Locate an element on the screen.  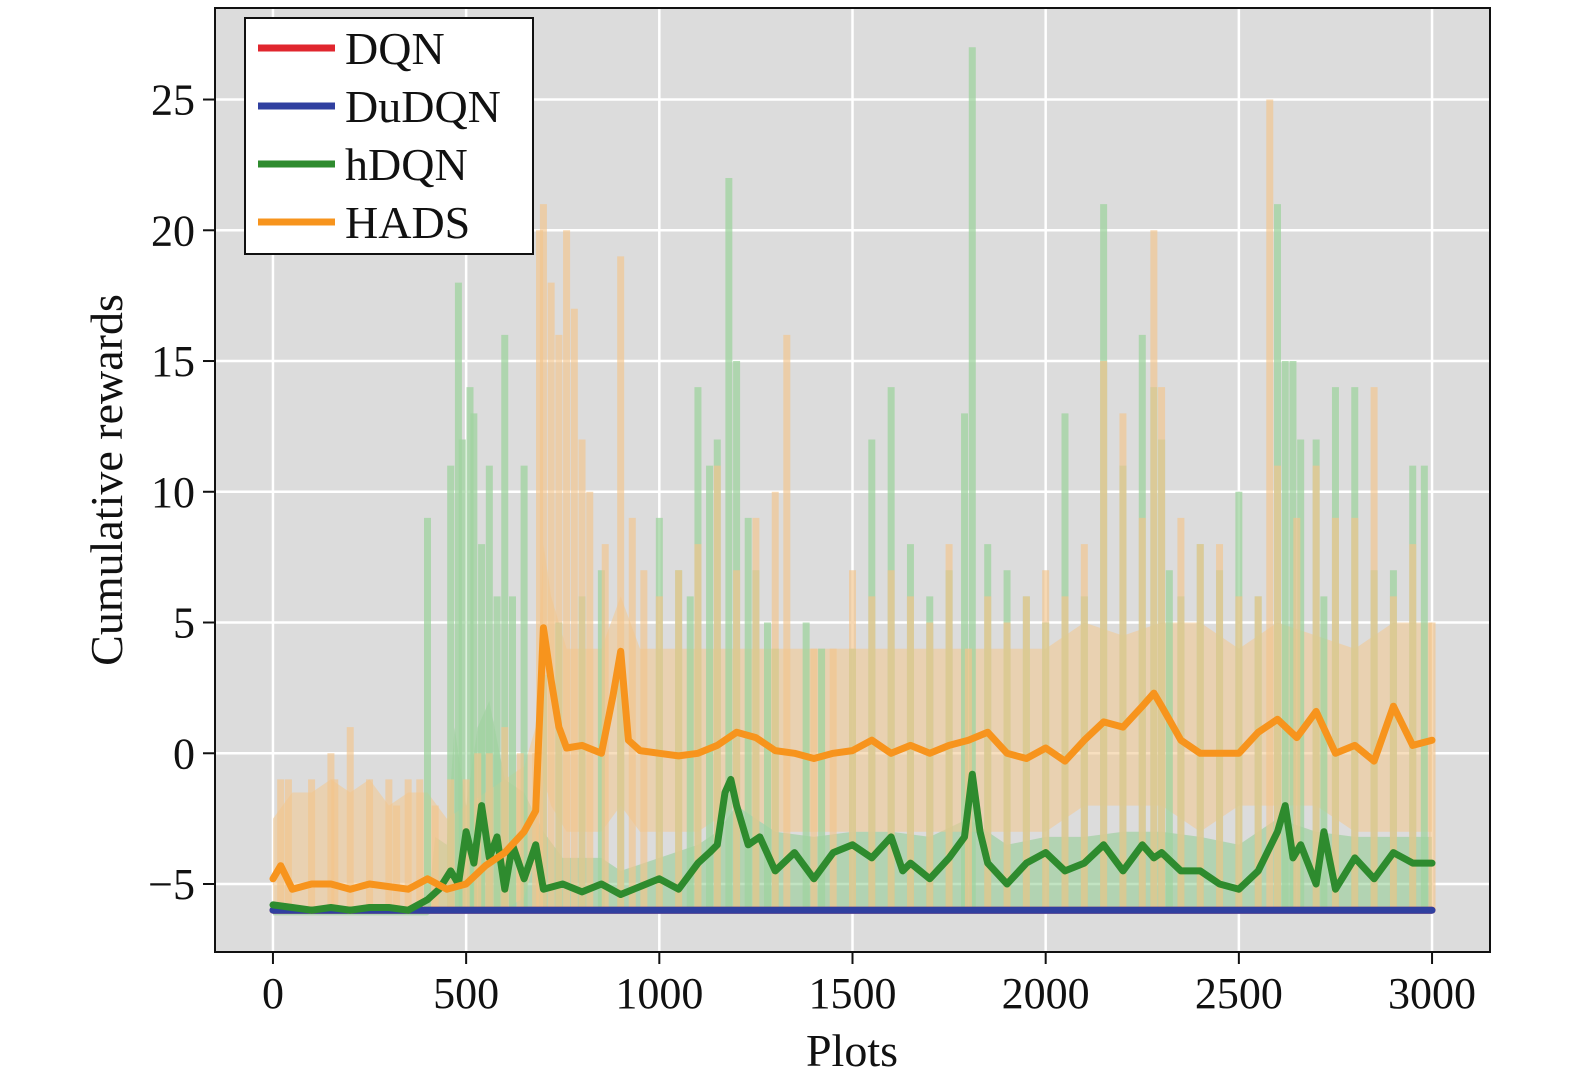
x-tick-label: 3000 is located at coordinates (1432, 993).